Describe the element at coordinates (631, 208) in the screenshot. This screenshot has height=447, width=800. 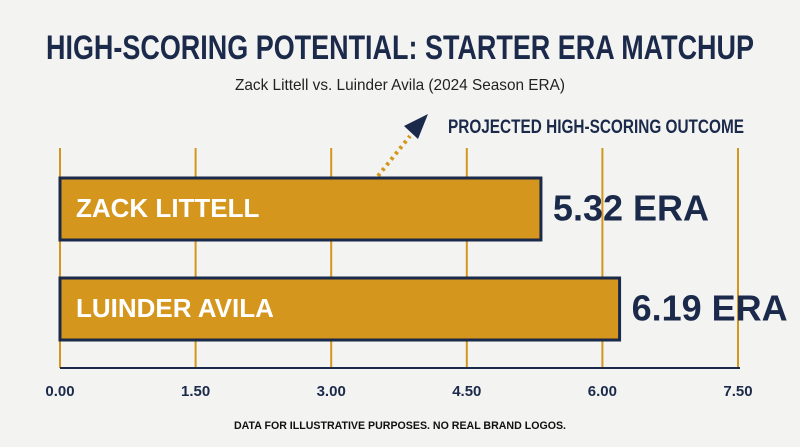
I see `value-label: 5.32 ERA` at that location.